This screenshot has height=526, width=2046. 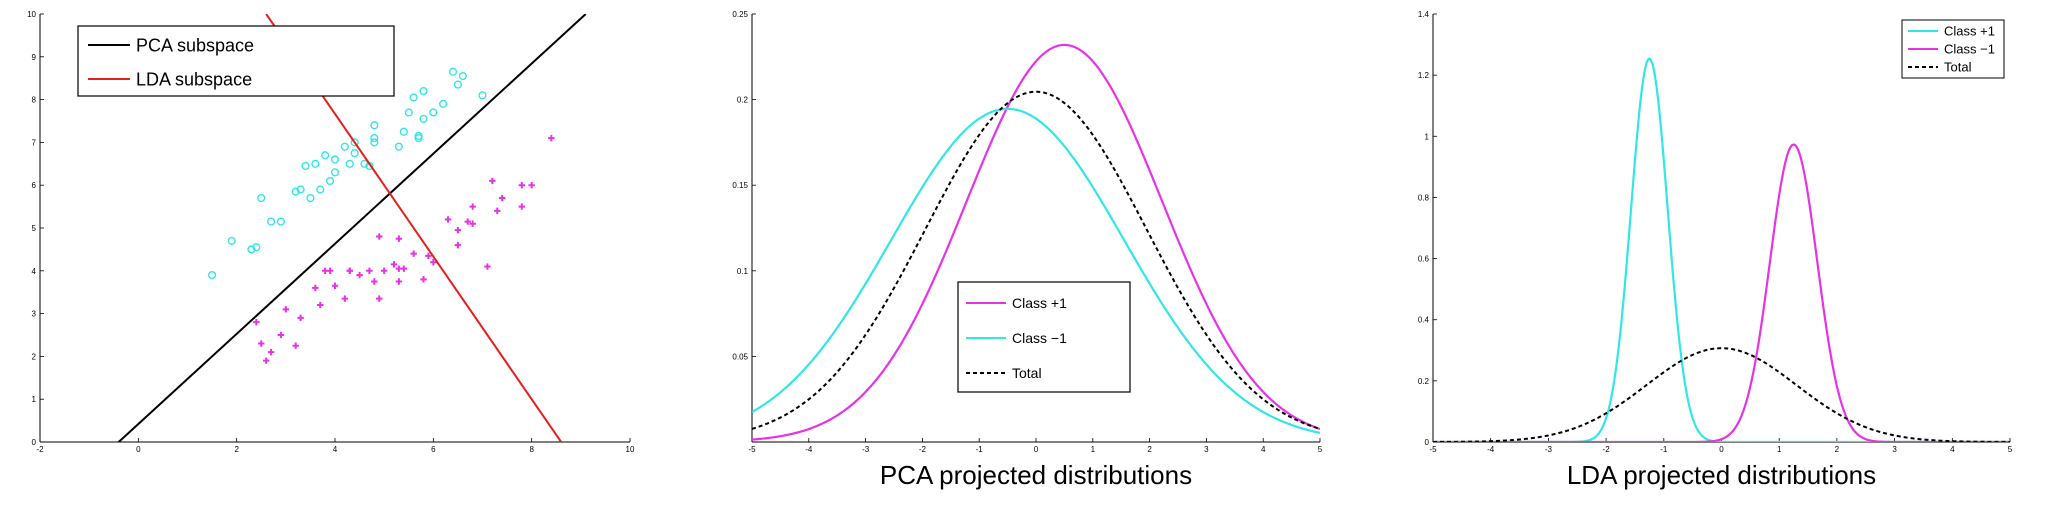 I want to click on y-tick-label: 7, so click(x=34, y=142).